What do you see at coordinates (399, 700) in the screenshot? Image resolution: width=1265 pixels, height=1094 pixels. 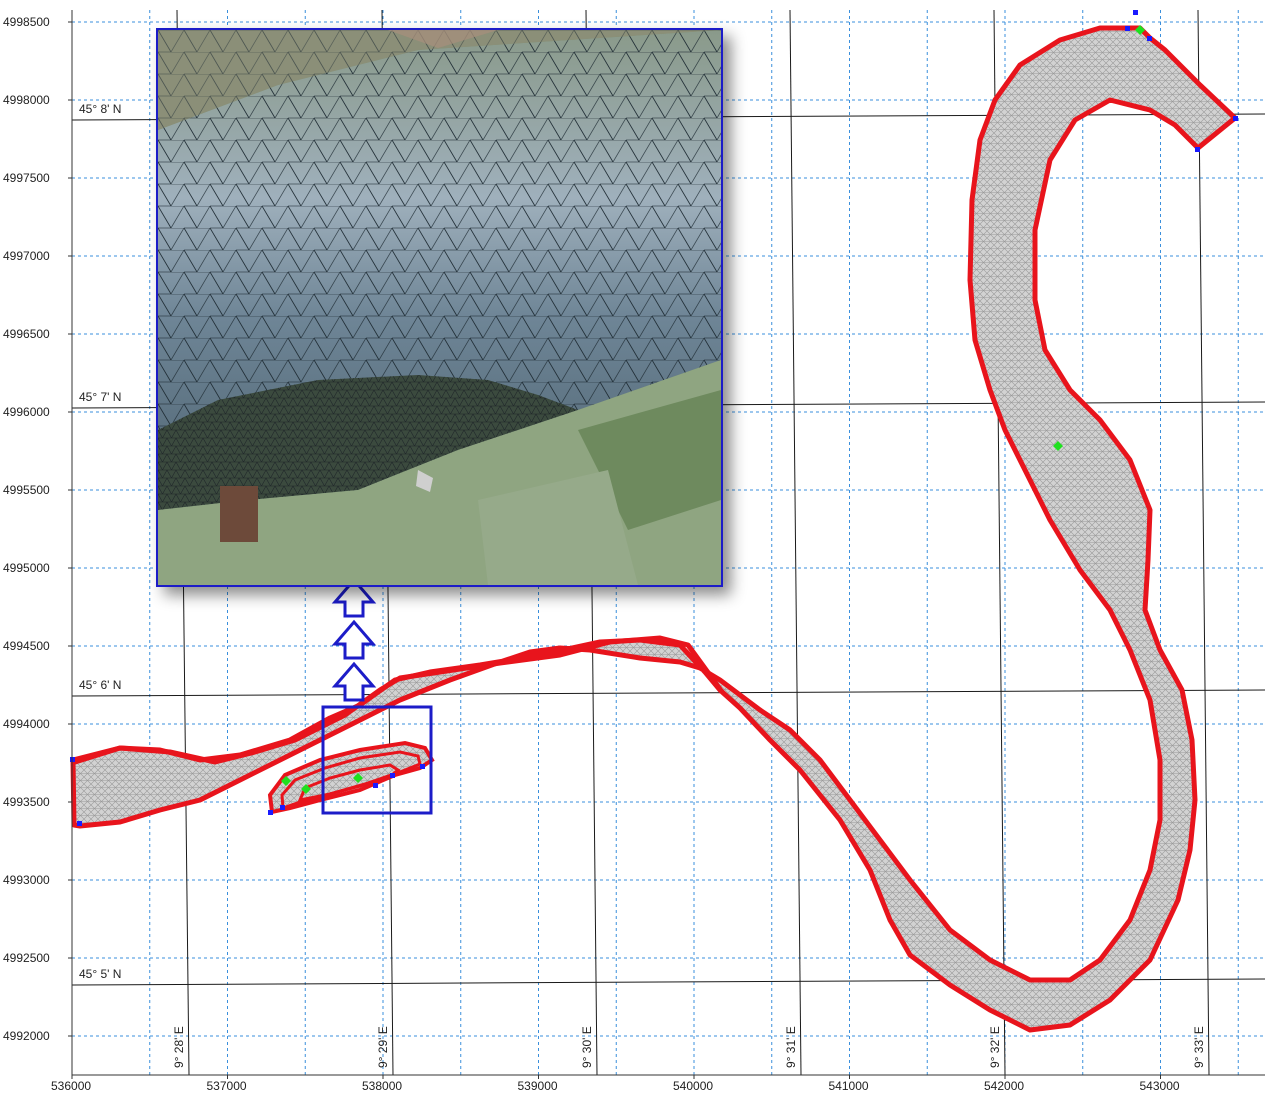 I see `river-boundary-outer` at bounding box center [399, 700].